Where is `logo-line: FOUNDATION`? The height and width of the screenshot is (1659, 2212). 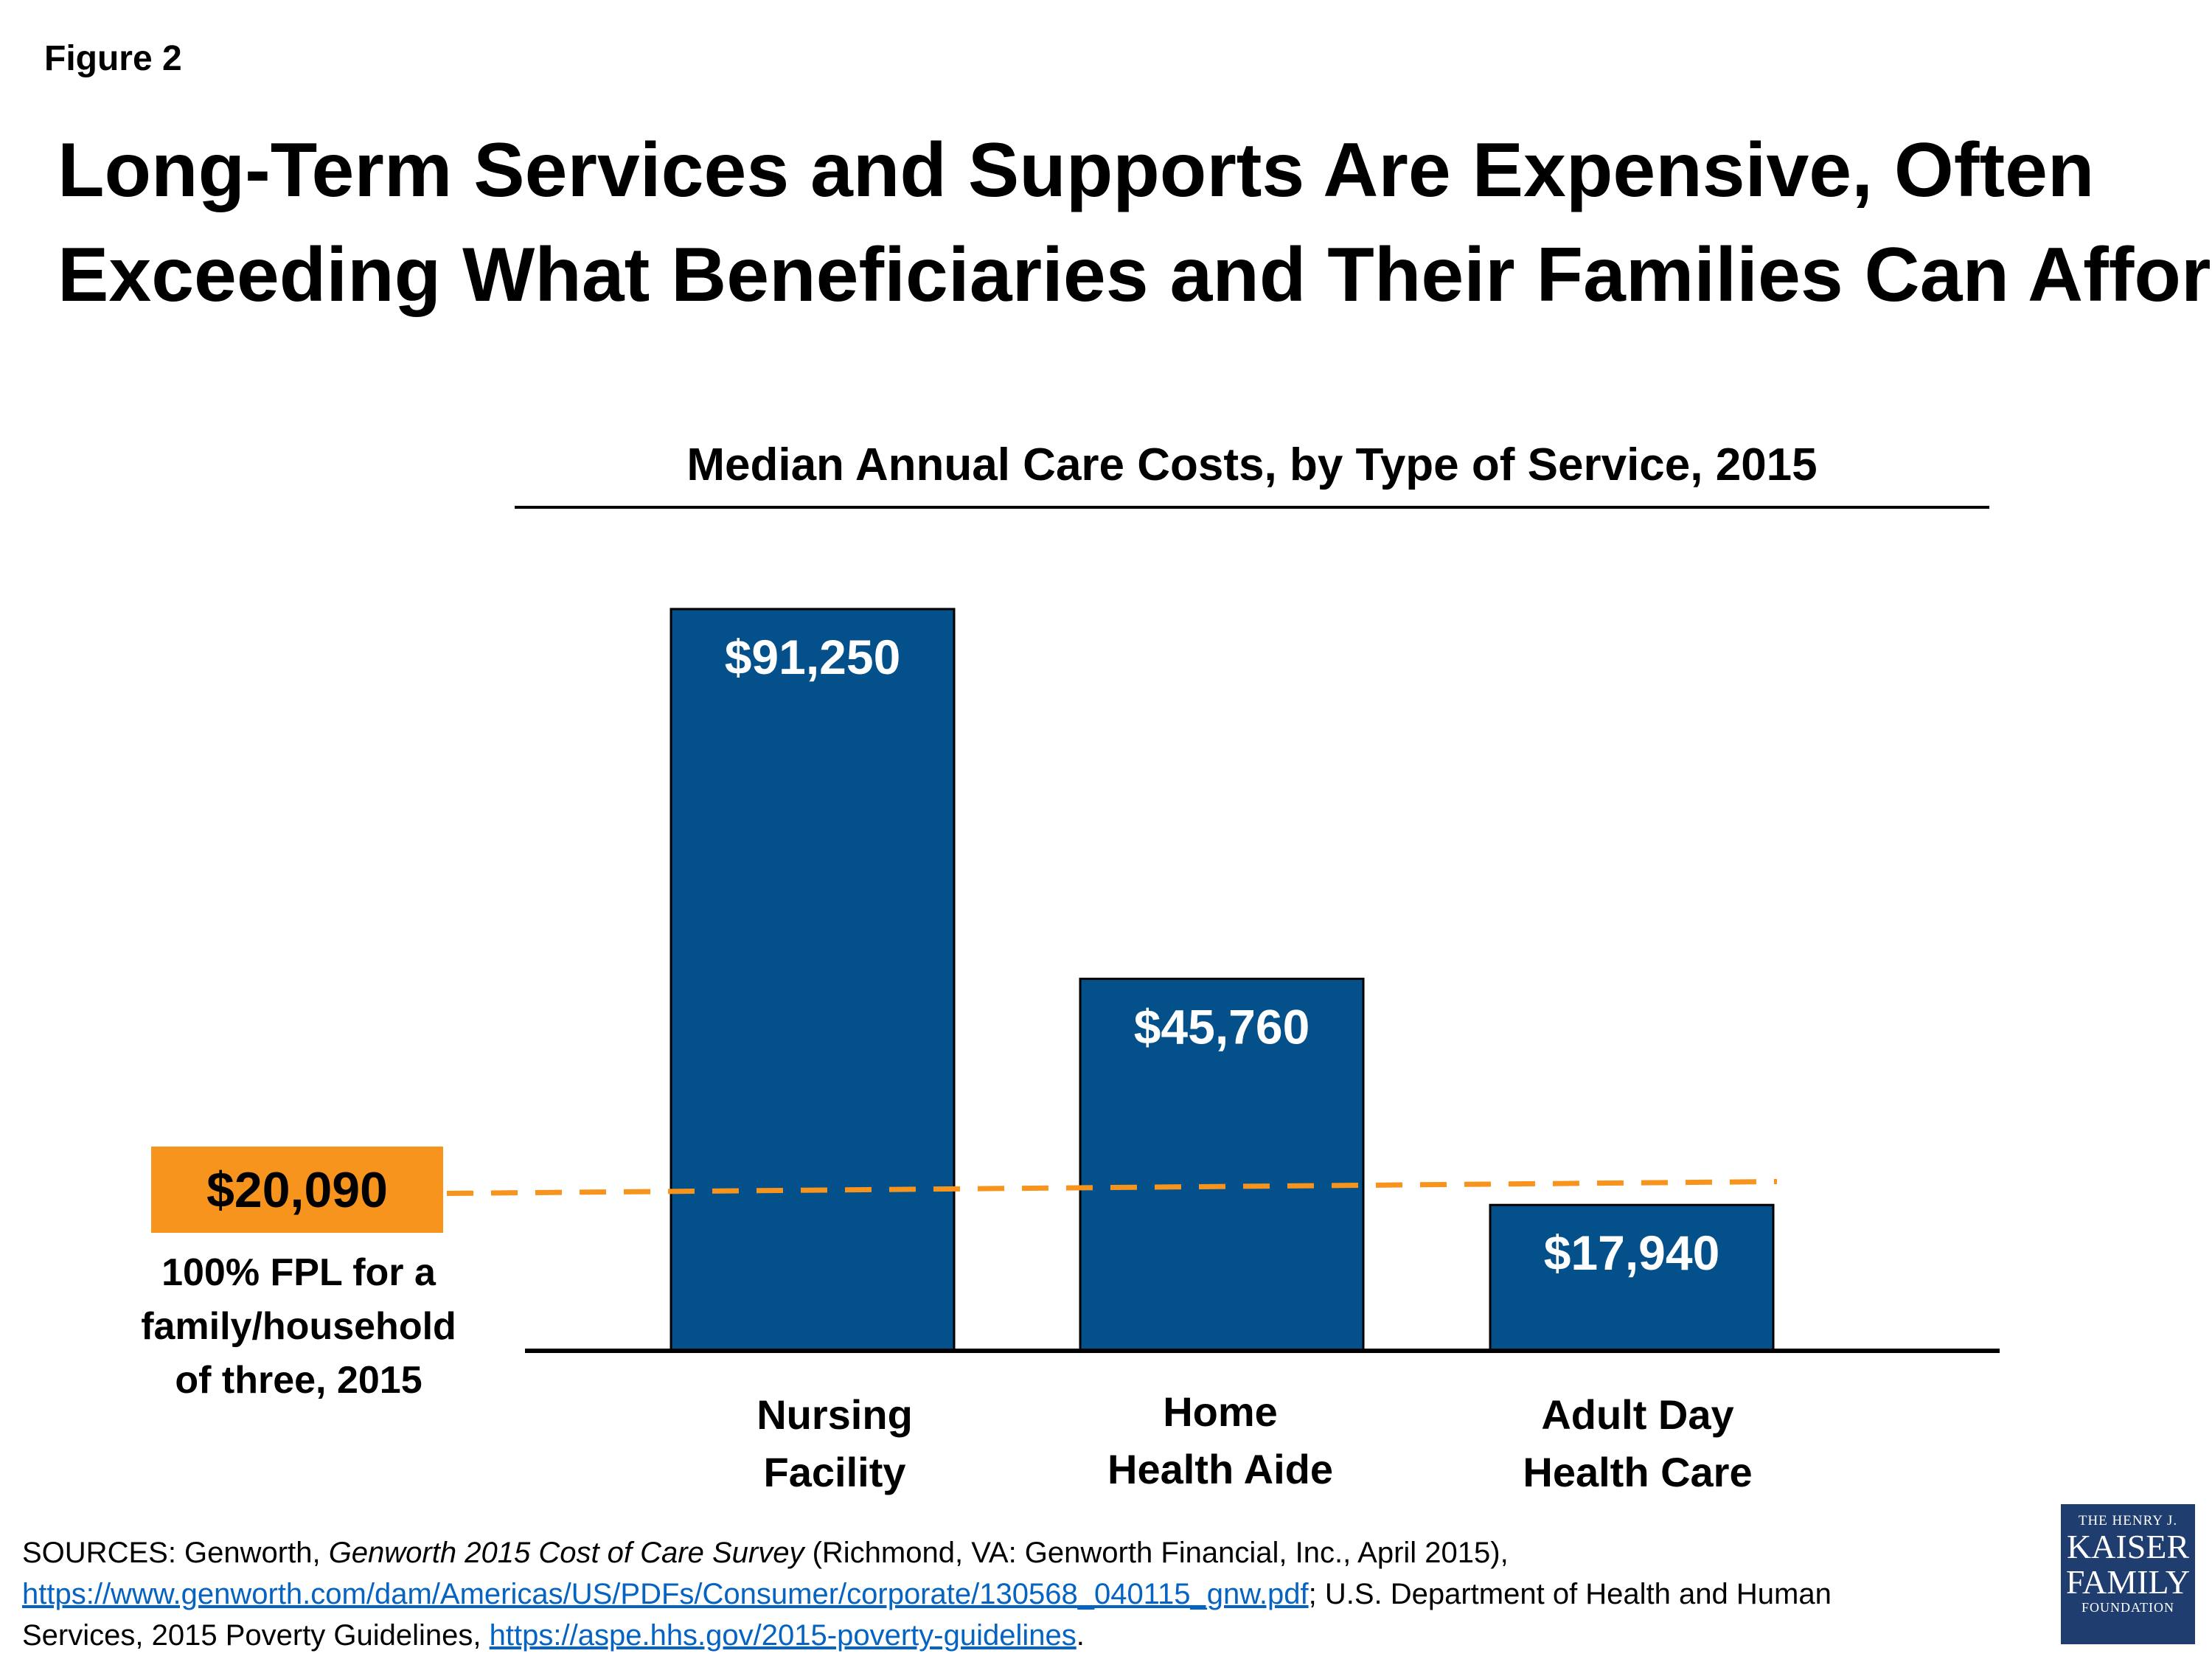 logo-line: FOUNDATION is located at coordinates (2127, 1607).